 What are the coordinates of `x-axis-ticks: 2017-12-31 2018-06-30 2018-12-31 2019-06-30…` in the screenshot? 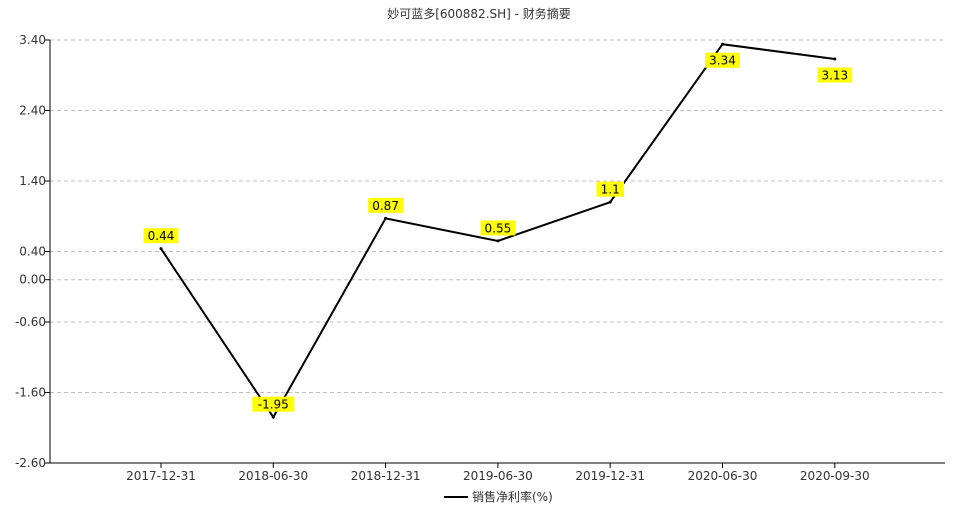 It's located at (498, 473).